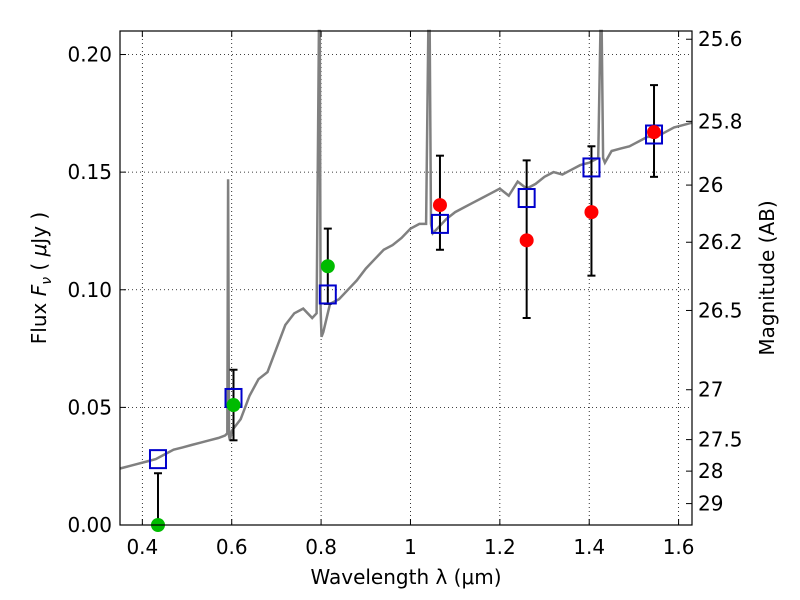 The height and width of the screenshot is (600, 800). What do you see at coordinates (710, 390) in the screenshot?
I see `y2-tick-label: 27` at bounding box center [710, 390].